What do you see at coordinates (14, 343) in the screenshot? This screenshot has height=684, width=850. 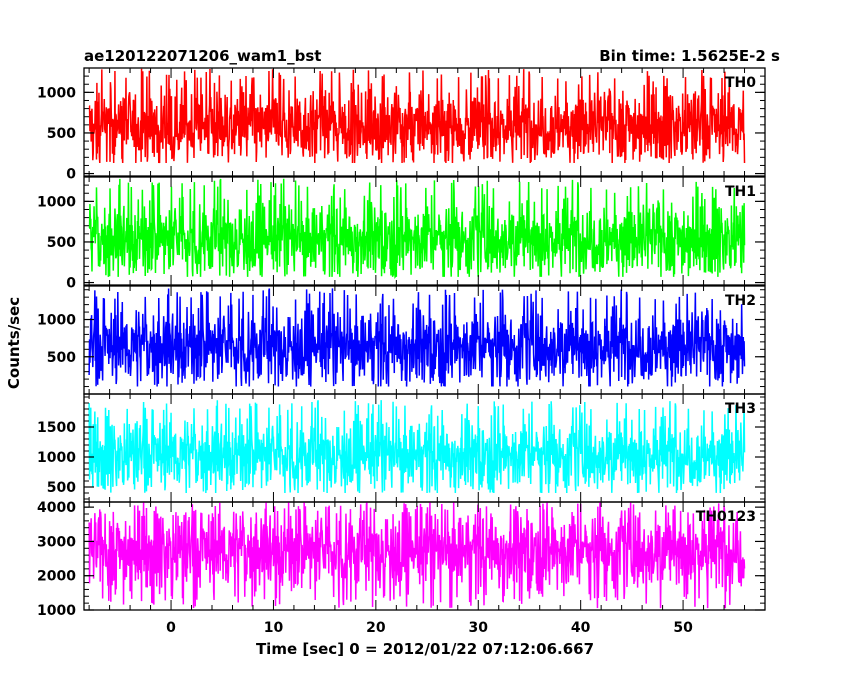 I see `y-axis-label: Counts/sec` at bounding box center [14, 343].